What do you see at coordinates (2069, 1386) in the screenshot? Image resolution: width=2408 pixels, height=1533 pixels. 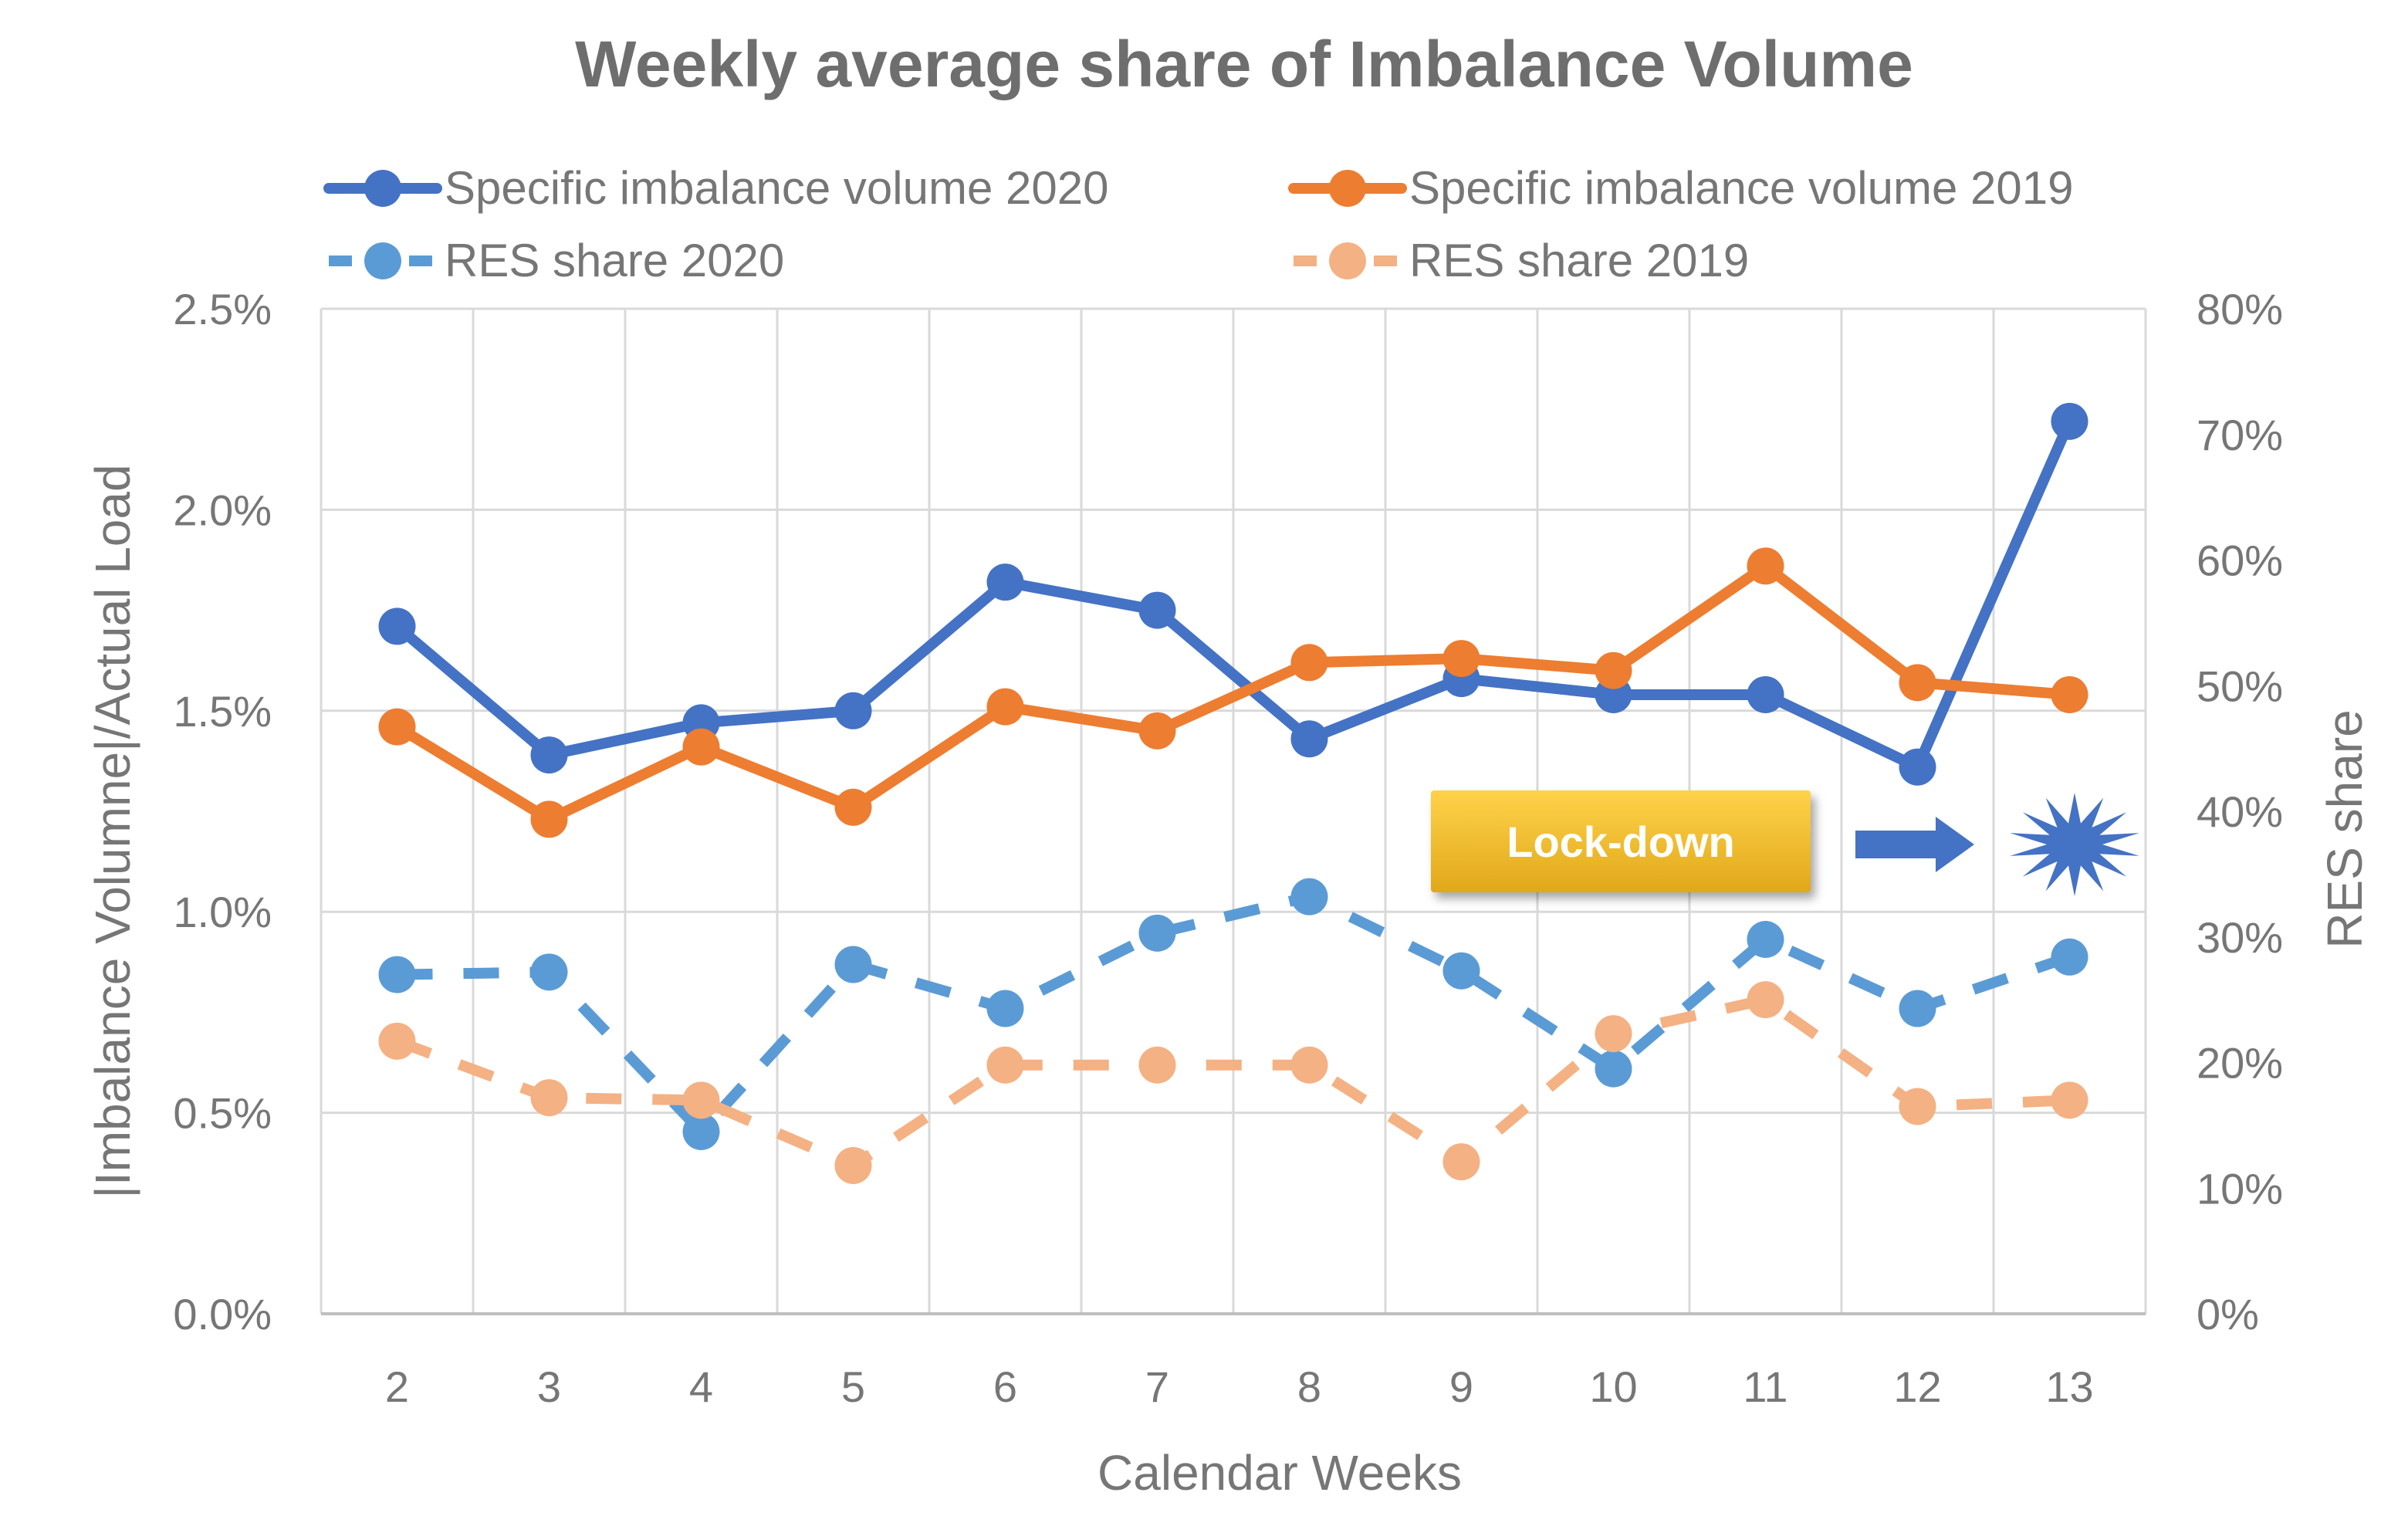 I see `x-tick-label: 13` at bounding box center [2069, 1386].